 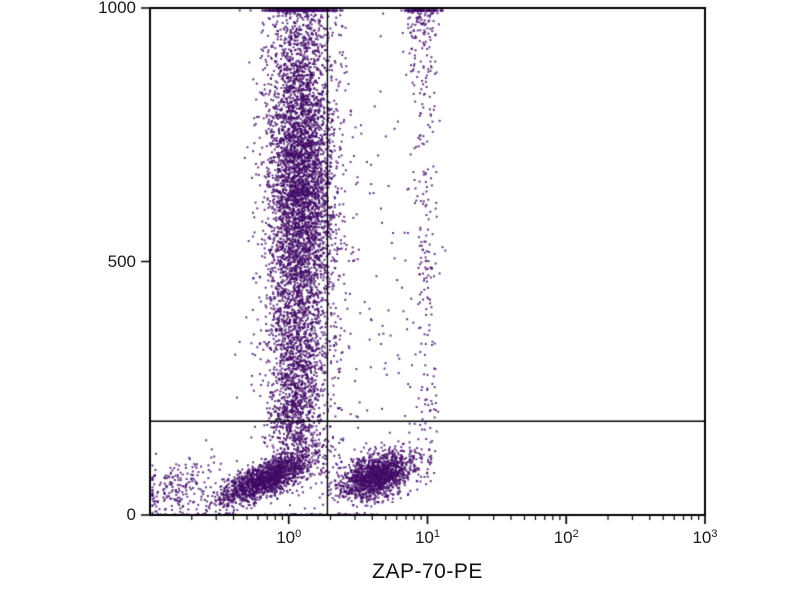 What do you see at coordinates (289, 537) in the screenshot?
I see `x-tick-label: 10⁰` at bounding box center [289, 537].